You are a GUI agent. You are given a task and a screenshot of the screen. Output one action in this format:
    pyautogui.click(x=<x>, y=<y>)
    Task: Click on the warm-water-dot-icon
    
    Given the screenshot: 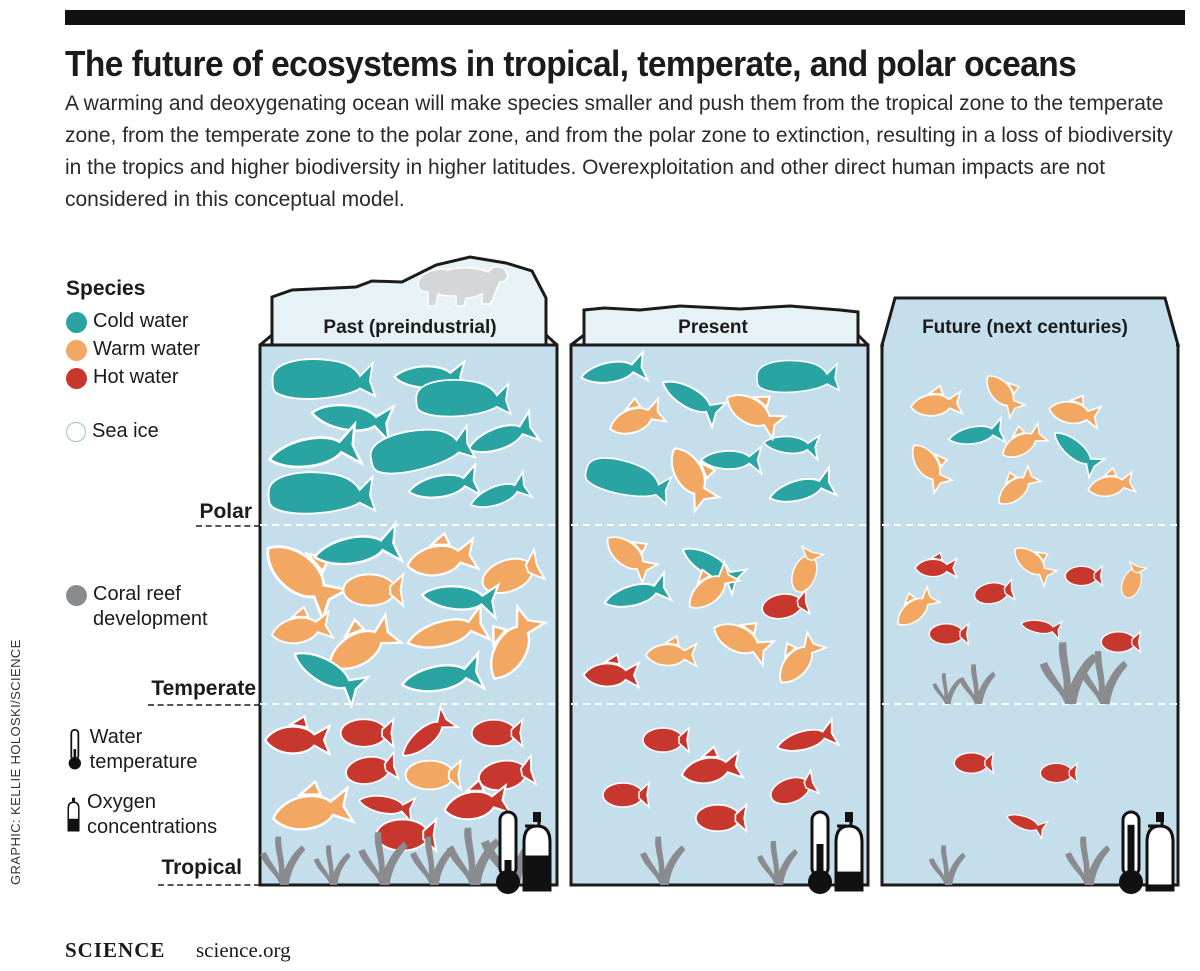 What is the action you would take?
    pyautogui.click(x=76, y=350)
    